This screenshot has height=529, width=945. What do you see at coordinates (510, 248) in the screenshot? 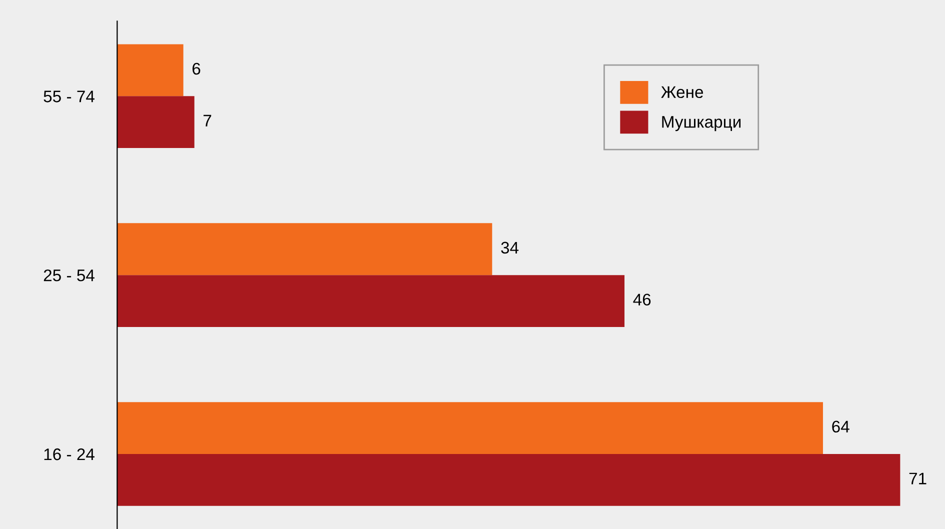
I see `data-label: 34` at bounding box center [510, 248].